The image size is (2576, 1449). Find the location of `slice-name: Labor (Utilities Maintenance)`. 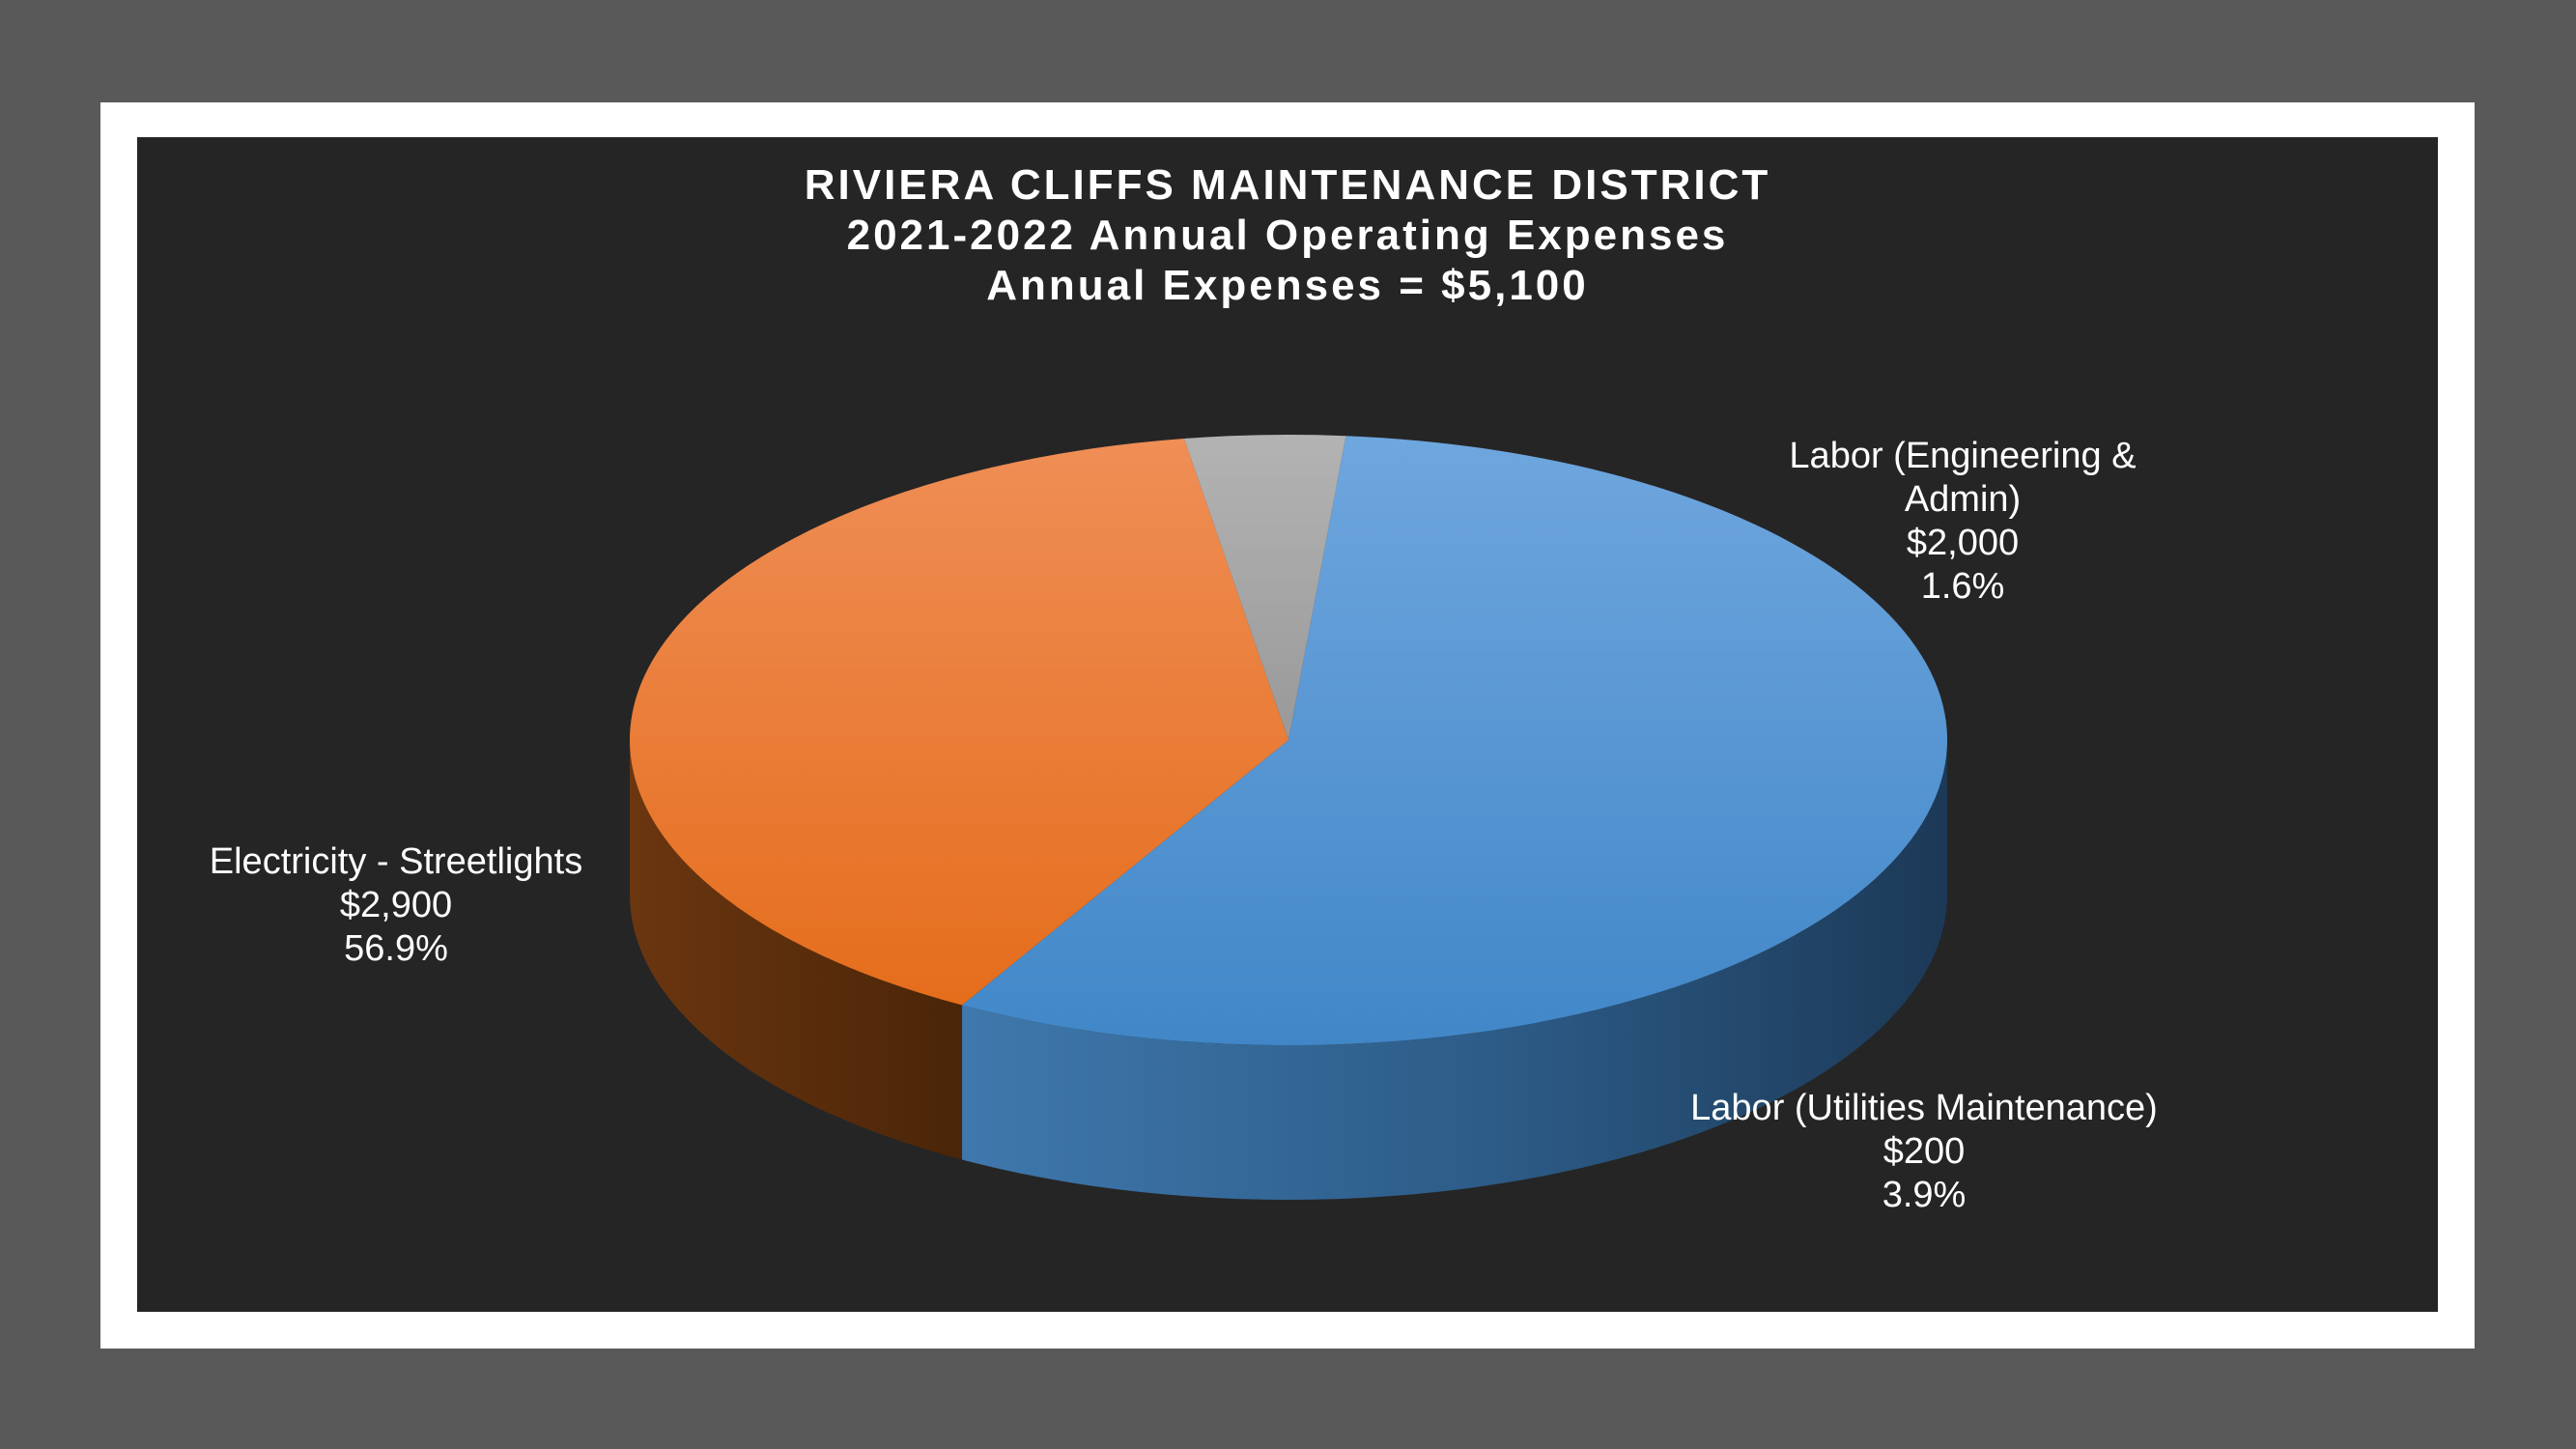

slice-name: Labor (Utilities Maintenance) is located at coordinates (1924, 1108).